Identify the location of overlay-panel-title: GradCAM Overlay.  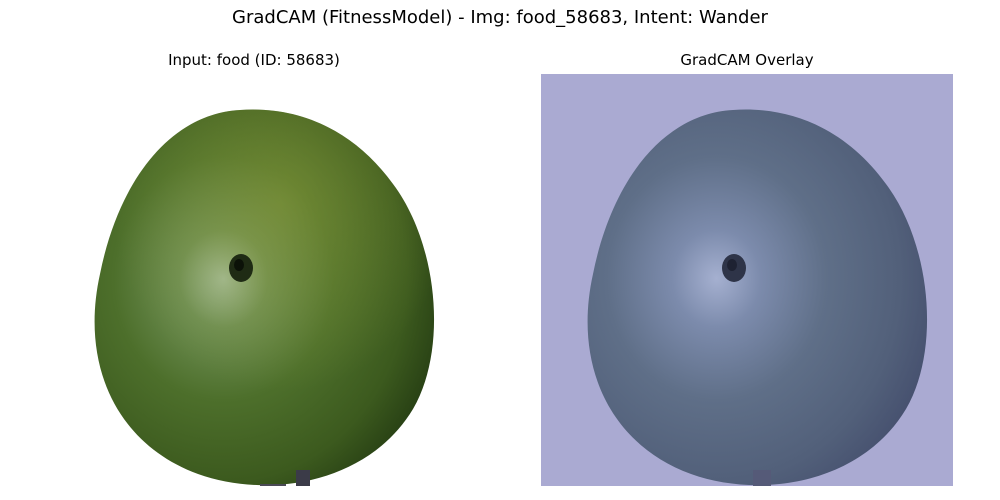
(747, 60).